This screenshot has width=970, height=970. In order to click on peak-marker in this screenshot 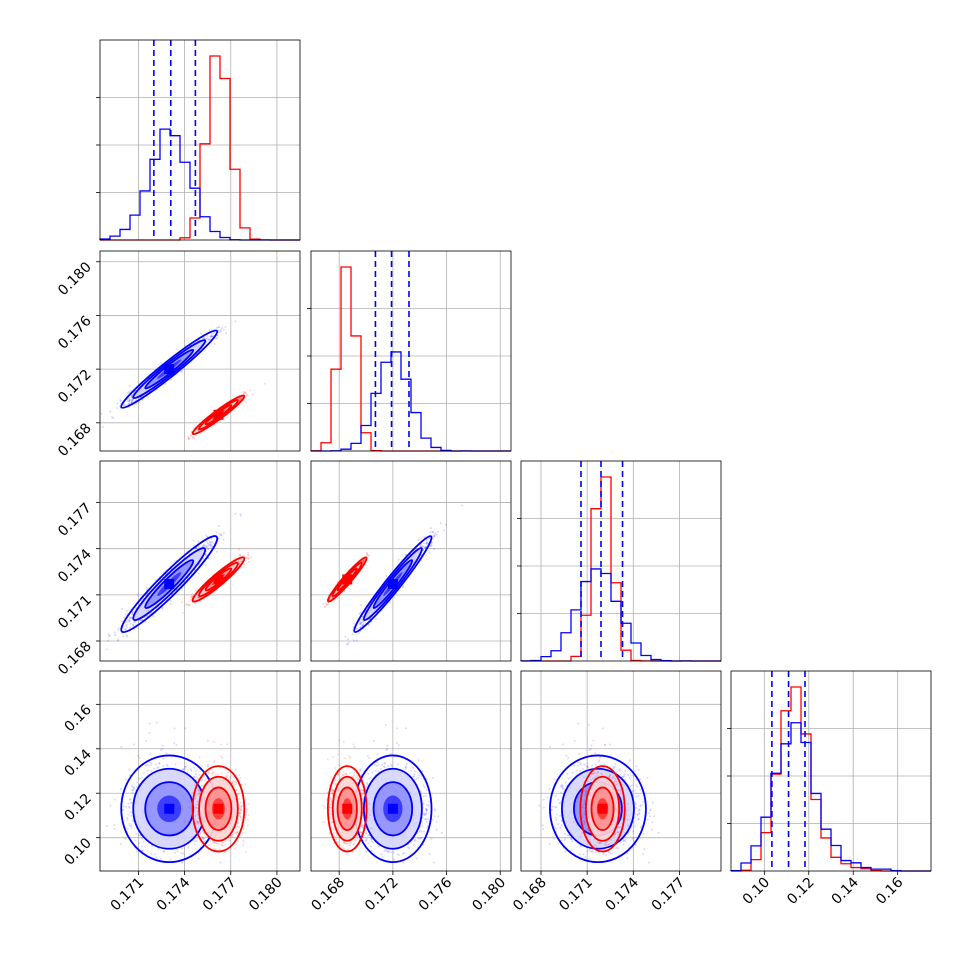, I will do `click(169, 369)`.